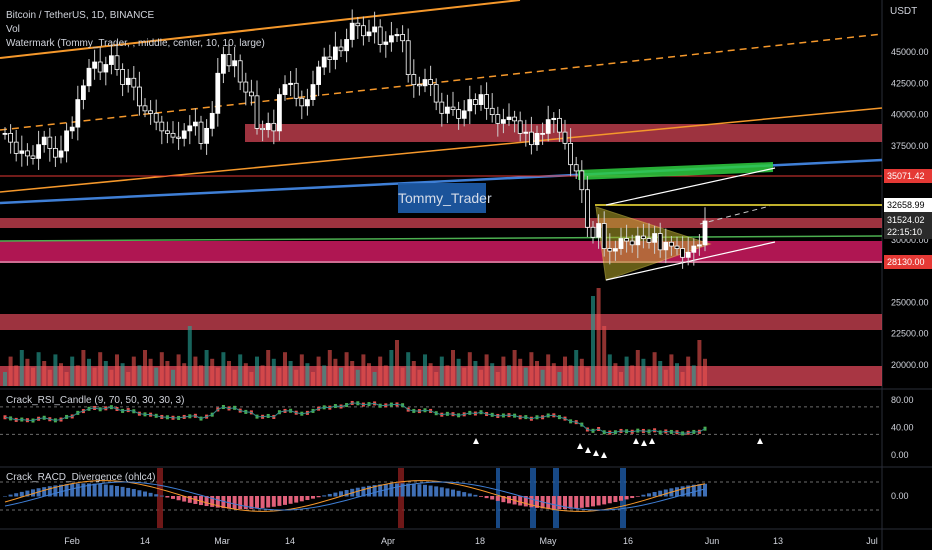 Image resolution: width=932 pixels, height=550 pixels. I want to click on price-tag-last-bg, so click(908, 225).